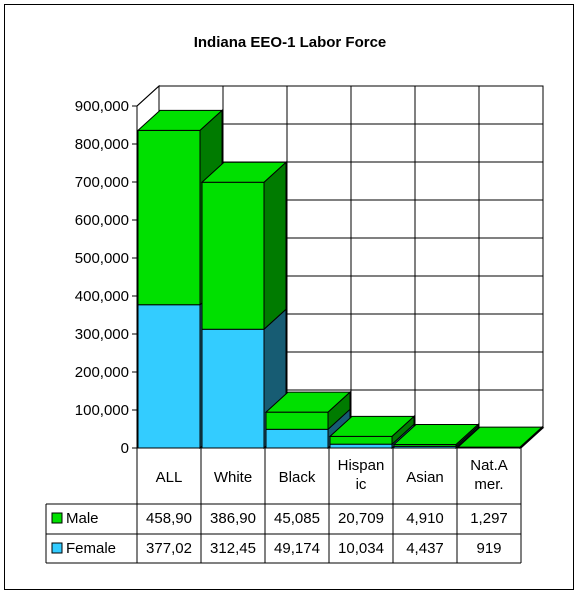 This screenshot has height=595, width=580. I want to click on table-cell: 45,085, so click(297, 518).